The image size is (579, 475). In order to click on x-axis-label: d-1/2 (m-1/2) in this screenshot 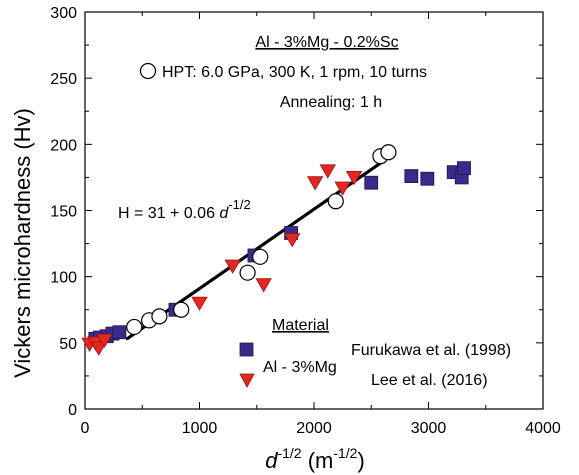, I will do `click(315, 459)`.